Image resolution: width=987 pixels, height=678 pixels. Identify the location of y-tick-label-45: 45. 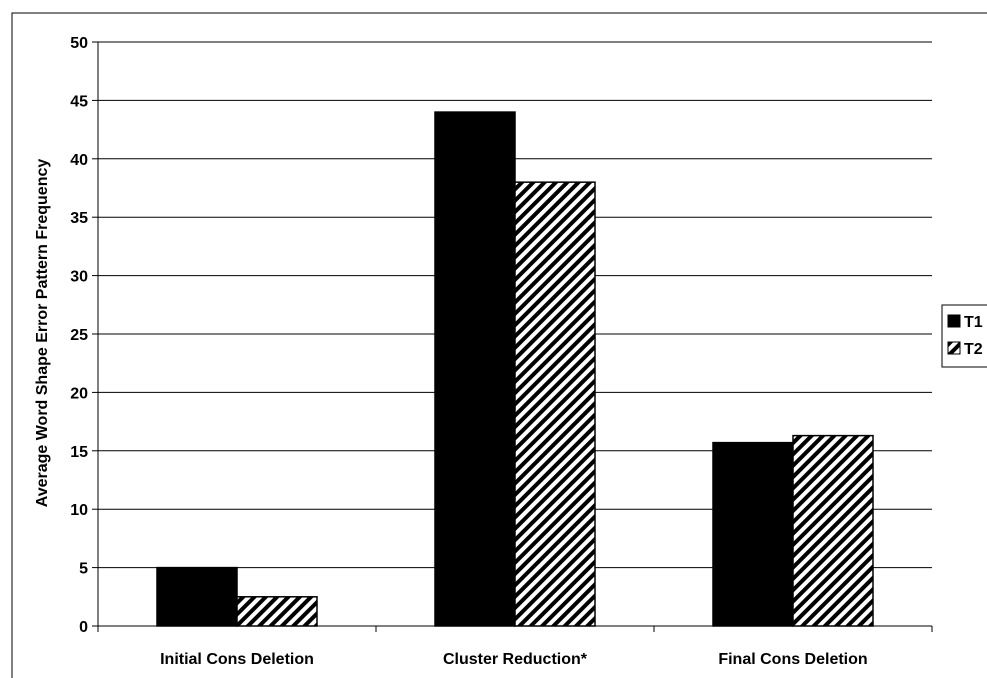
(79, 101).